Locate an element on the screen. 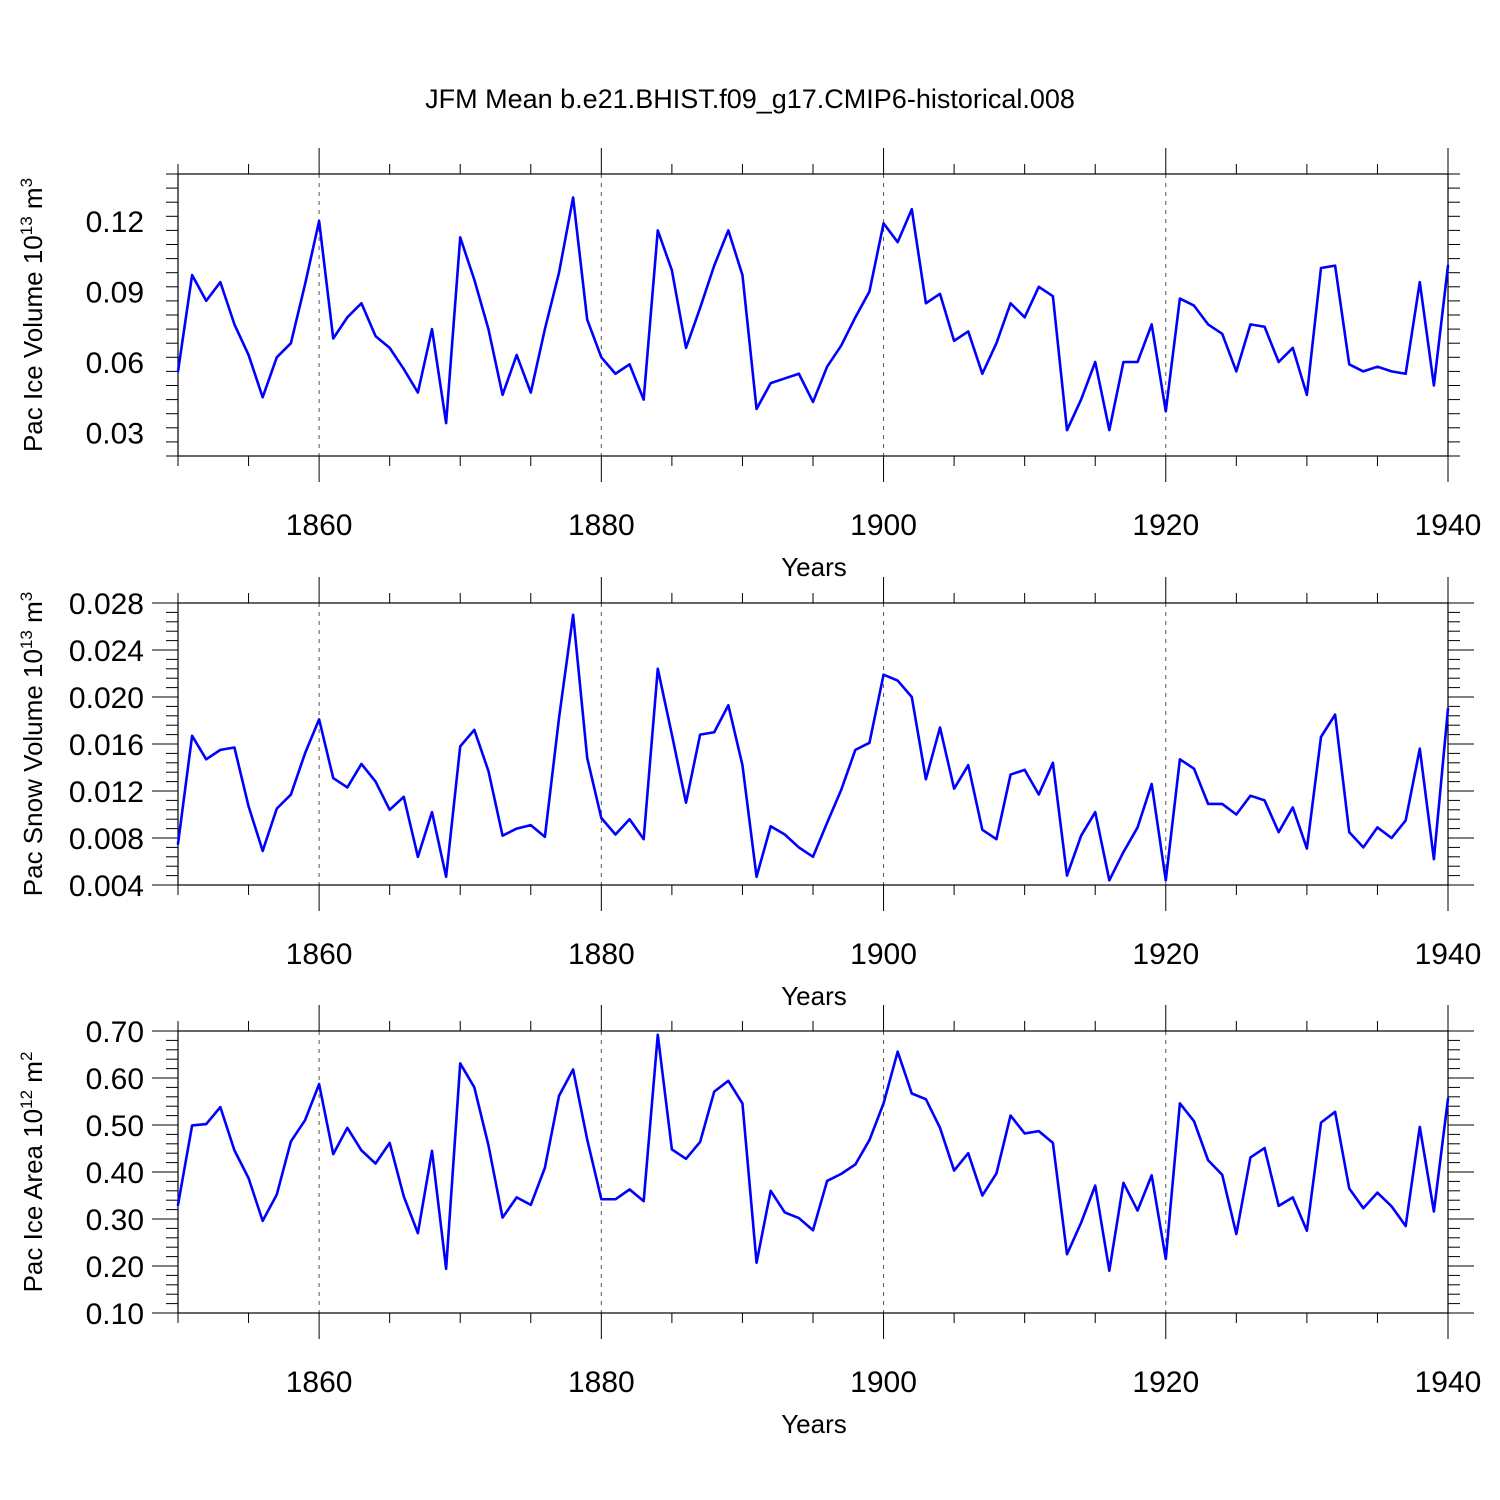 The width and height of the screenshot is (1500, 1500). snow-volume-y-axis-label-main: Pac Snow Volume 10 is located at coordinates (33, 772).